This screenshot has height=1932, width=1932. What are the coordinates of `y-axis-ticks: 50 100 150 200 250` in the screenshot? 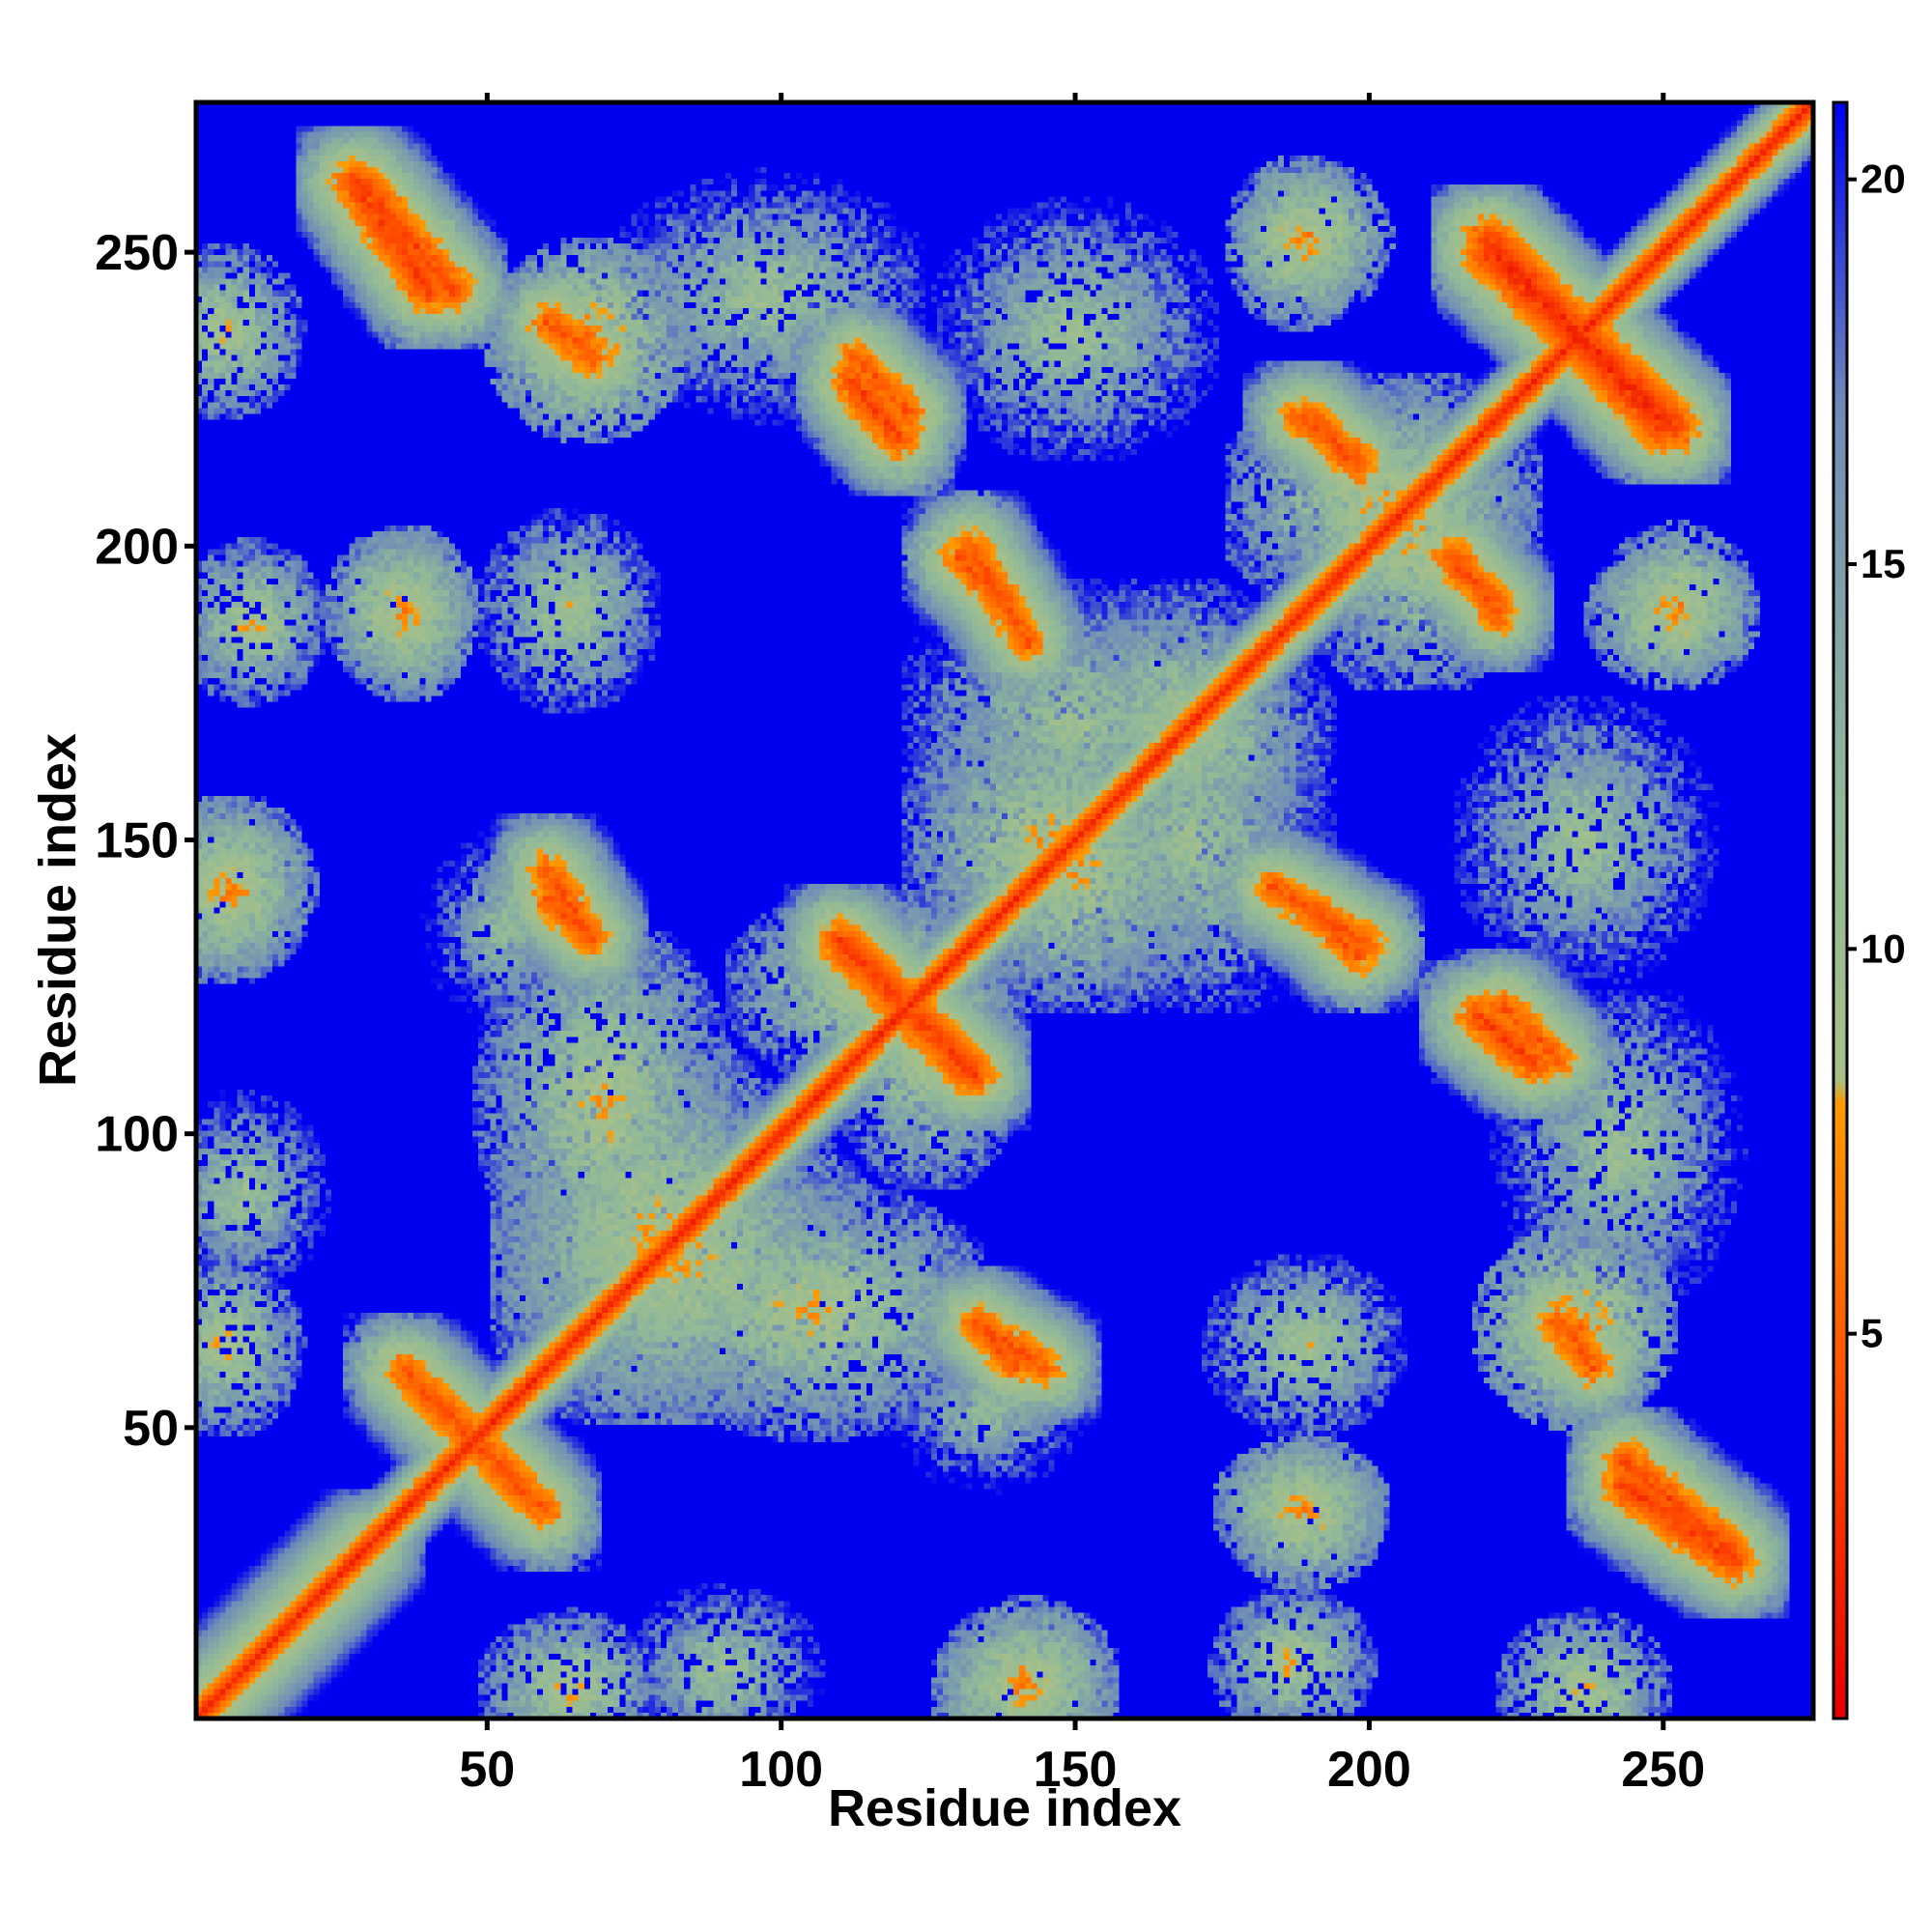 It's located at (145, 841).